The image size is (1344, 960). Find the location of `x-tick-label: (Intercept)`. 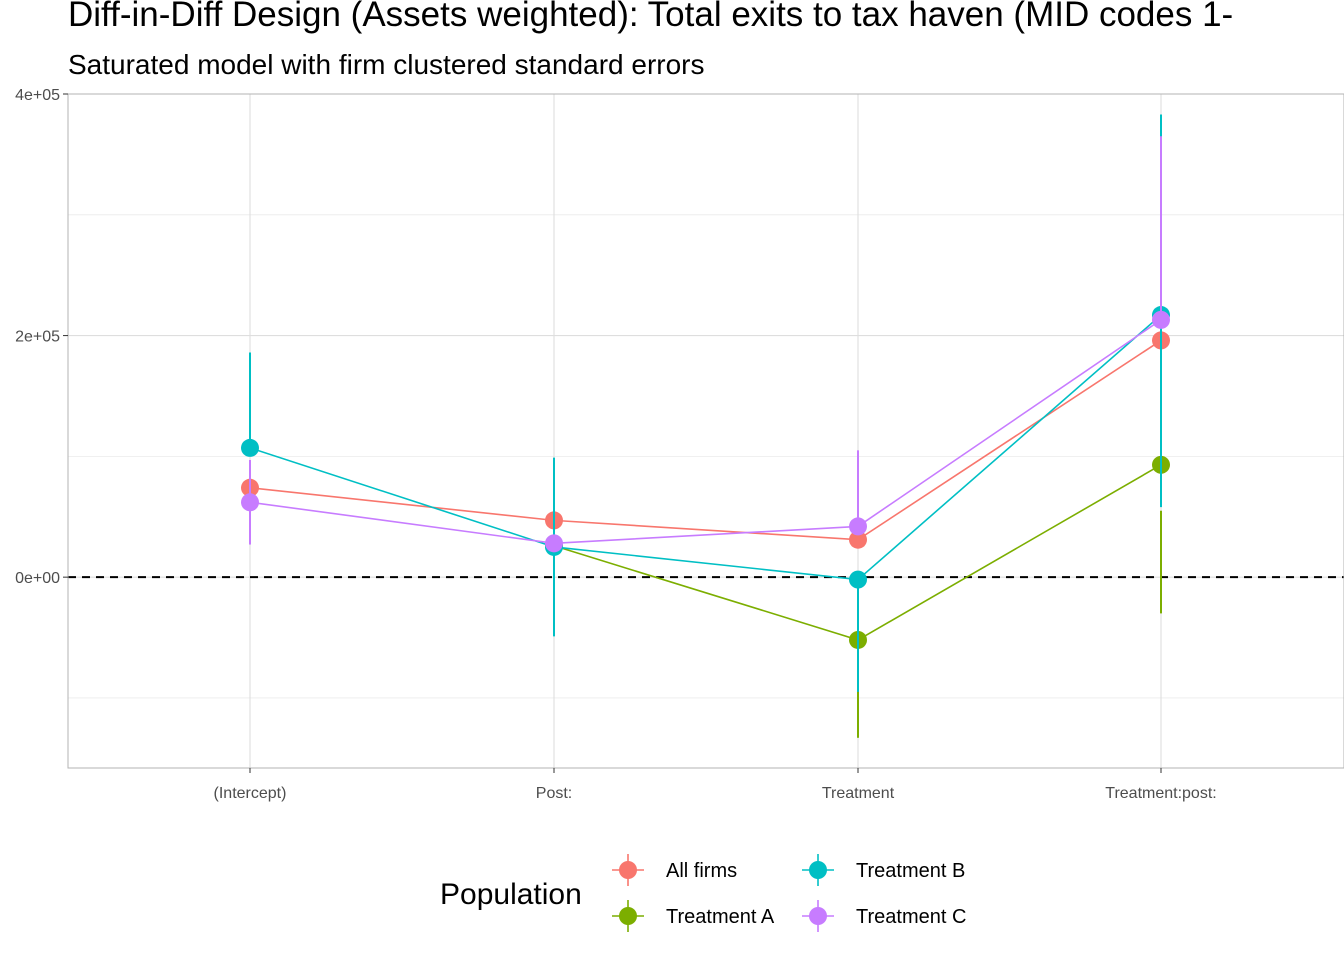

x-tick-label: (Intercept) is located at coordinates (250, 793).